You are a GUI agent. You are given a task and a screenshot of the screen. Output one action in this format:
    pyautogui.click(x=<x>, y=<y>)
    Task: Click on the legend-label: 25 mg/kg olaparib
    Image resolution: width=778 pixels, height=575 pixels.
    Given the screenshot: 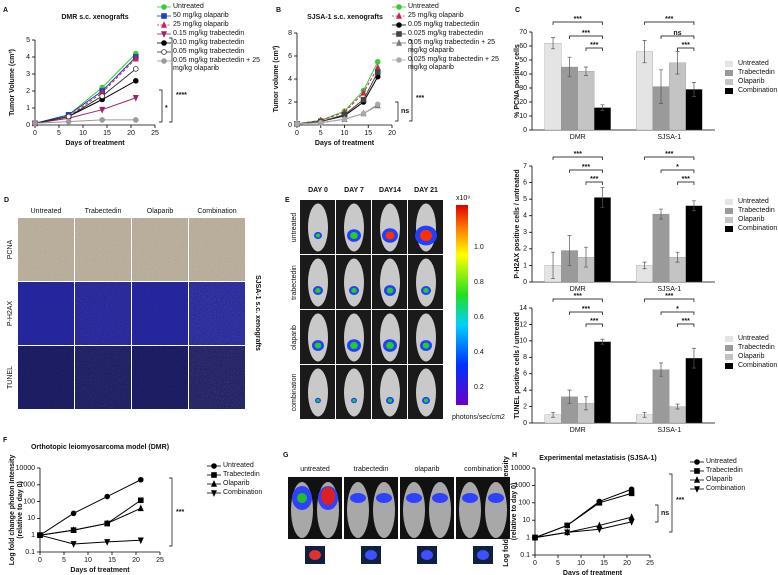 What is the action you would take?
    pyautogui.click(x=201, y=24)
    